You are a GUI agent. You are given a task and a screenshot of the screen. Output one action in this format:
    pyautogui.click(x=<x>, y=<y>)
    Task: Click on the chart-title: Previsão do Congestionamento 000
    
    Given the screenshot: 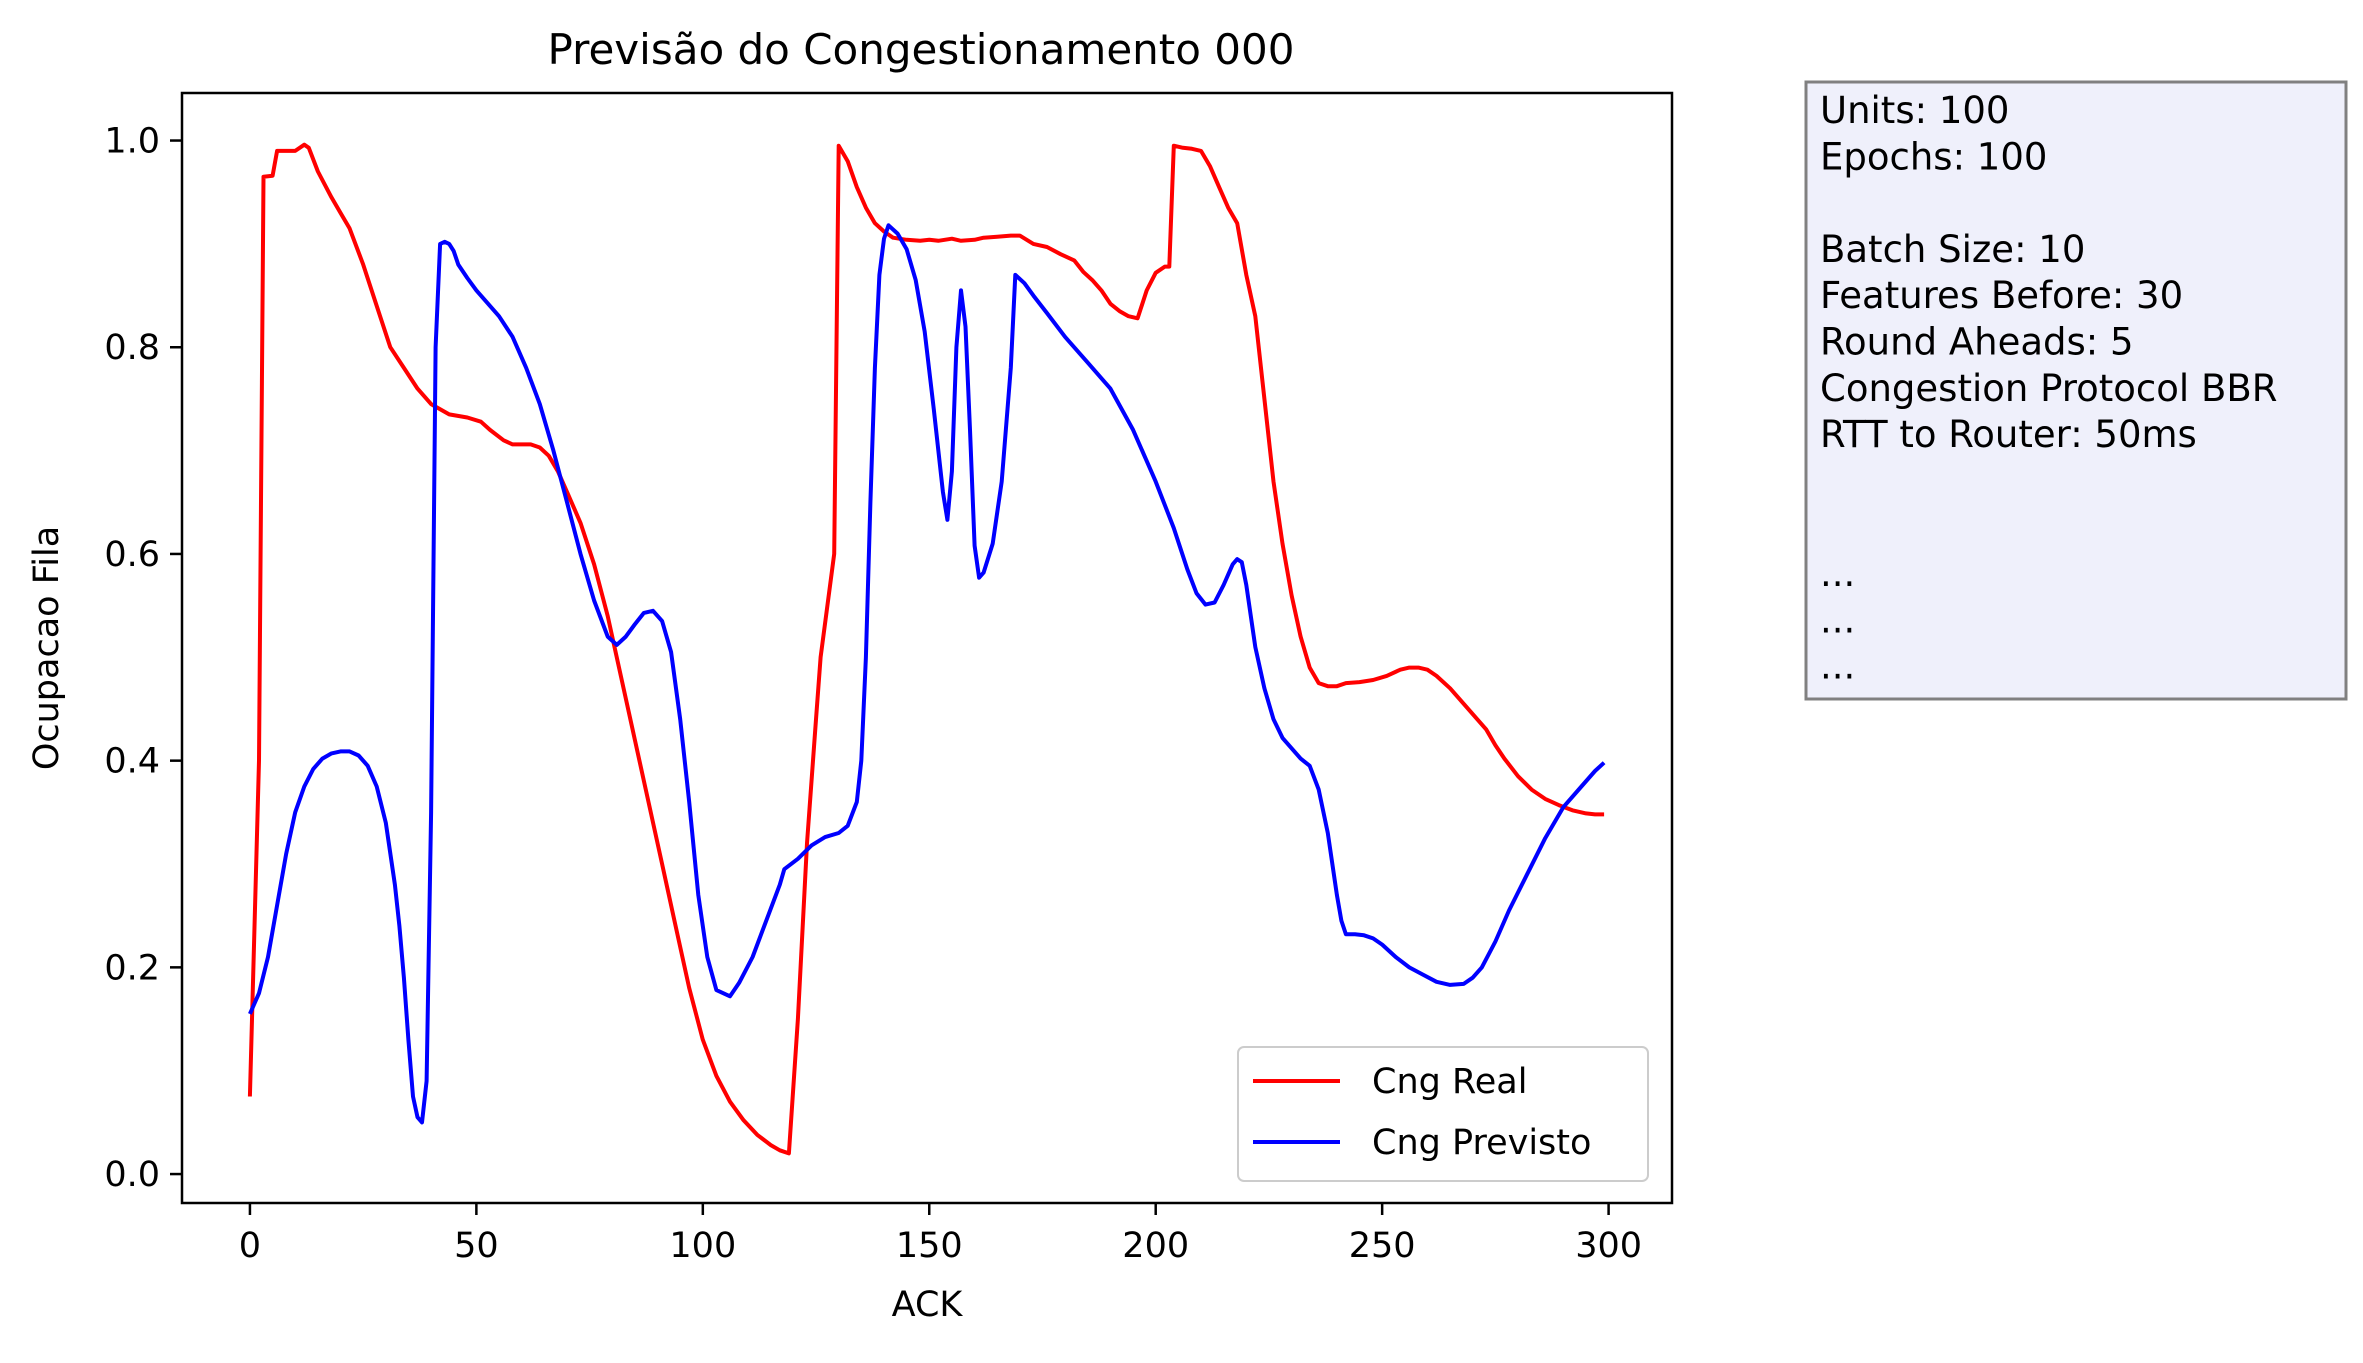 What is the action you would take?
    pyautogui.click(x=921, y=49)
    